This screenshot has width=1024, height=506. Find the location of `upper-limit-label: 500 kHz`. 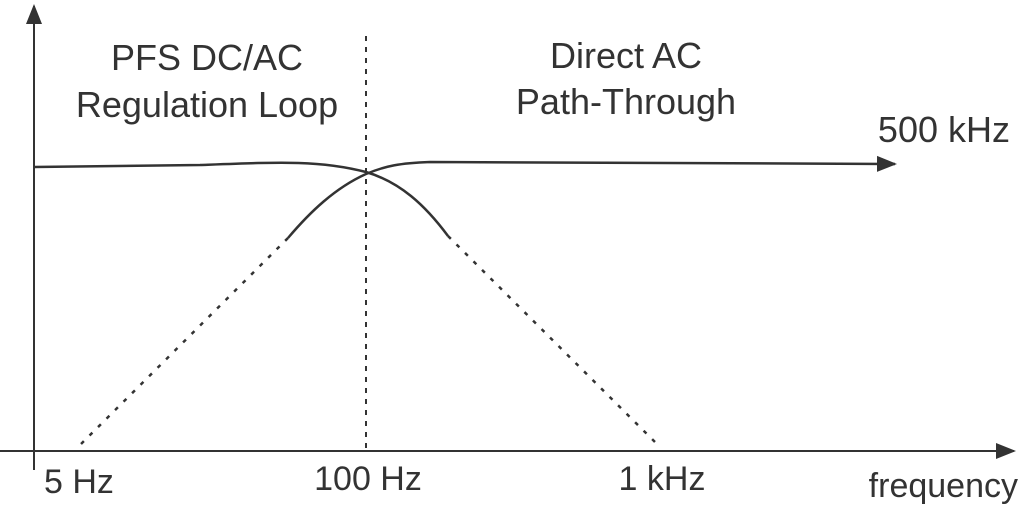

upper-limit-label: 500 kHz is located at coordinates (944, 129).